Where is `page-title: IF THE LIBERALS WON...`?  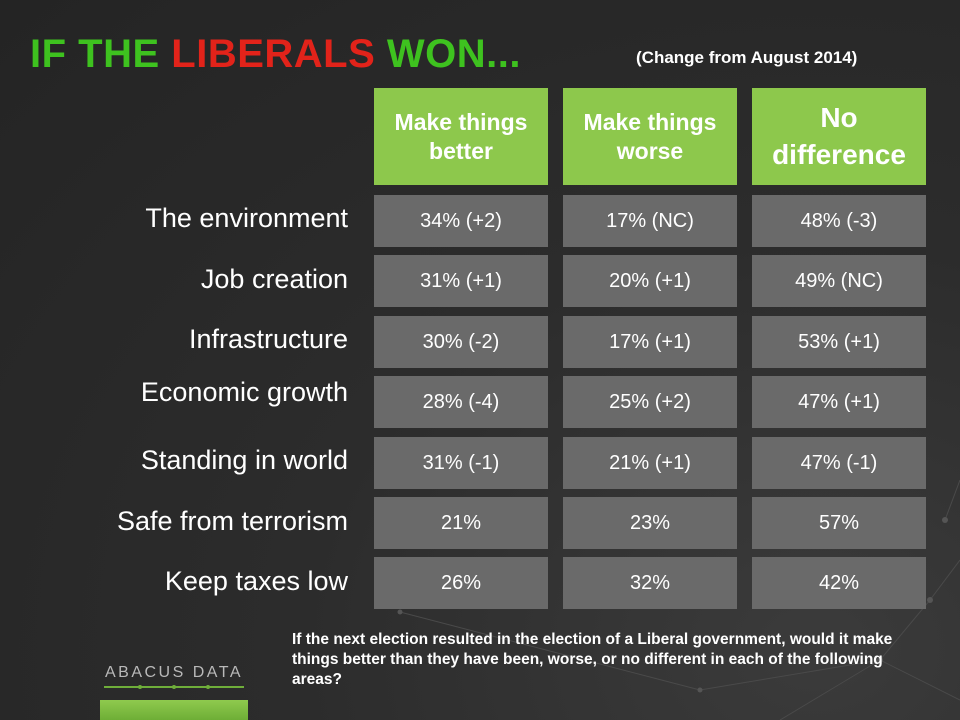
page-title: IF THE LIBERALS WON... is located at coordinates (275, 54).